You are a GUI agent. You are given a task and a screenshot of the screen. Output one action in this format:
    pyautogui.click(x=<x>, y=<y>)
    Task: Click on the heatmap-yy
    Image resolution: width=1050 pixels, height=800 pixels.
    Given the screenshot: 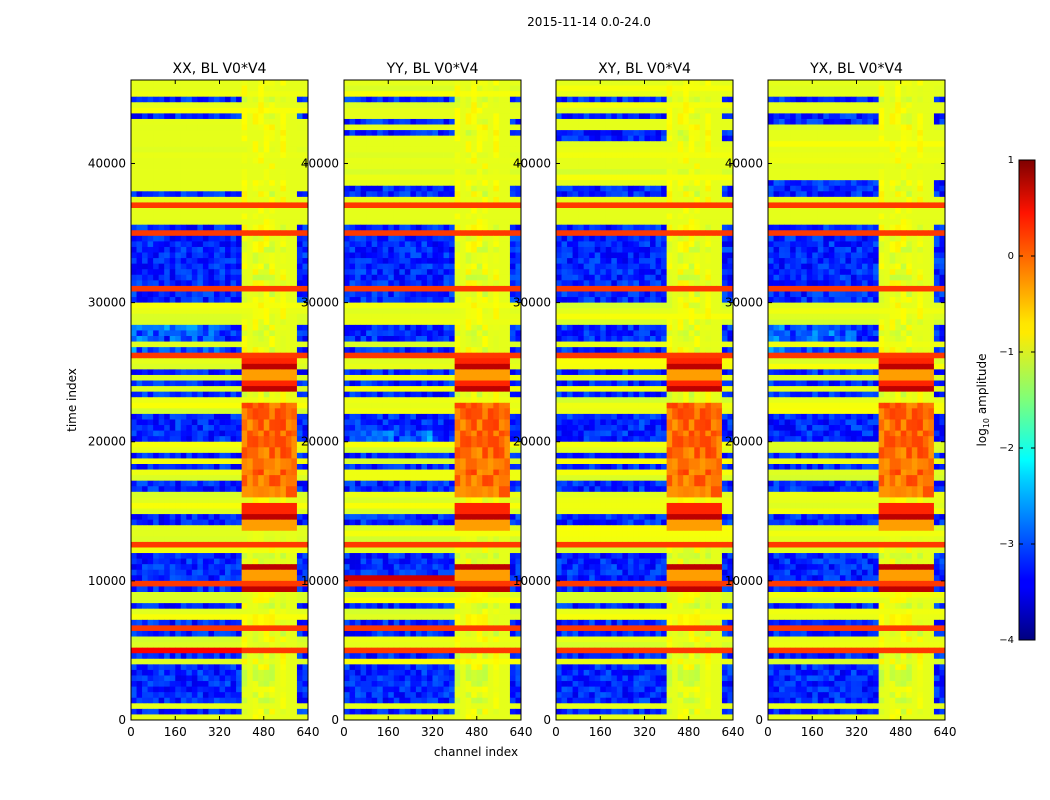 What is the action you would take?
    pyautogui.click(x=433, y=400)
    